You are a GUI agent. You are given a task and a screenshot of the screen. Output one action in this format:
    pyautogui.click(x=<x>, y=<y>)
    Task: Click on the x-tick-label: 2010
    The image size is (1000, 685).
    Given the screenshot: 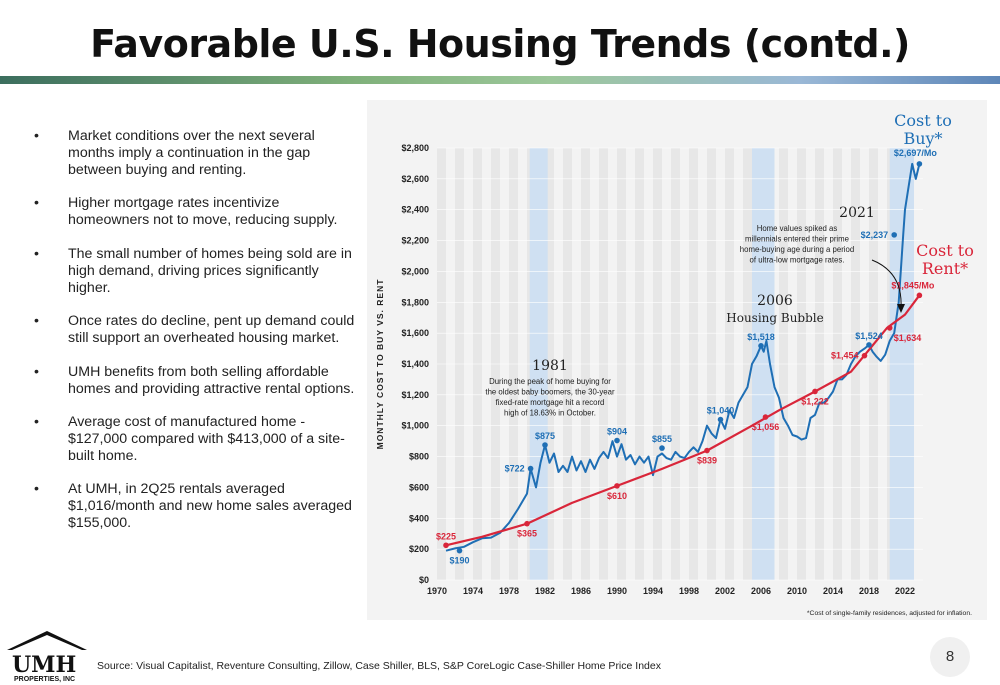 What is the action you would take?
    pyautogui.click(x=797, y=591)
    